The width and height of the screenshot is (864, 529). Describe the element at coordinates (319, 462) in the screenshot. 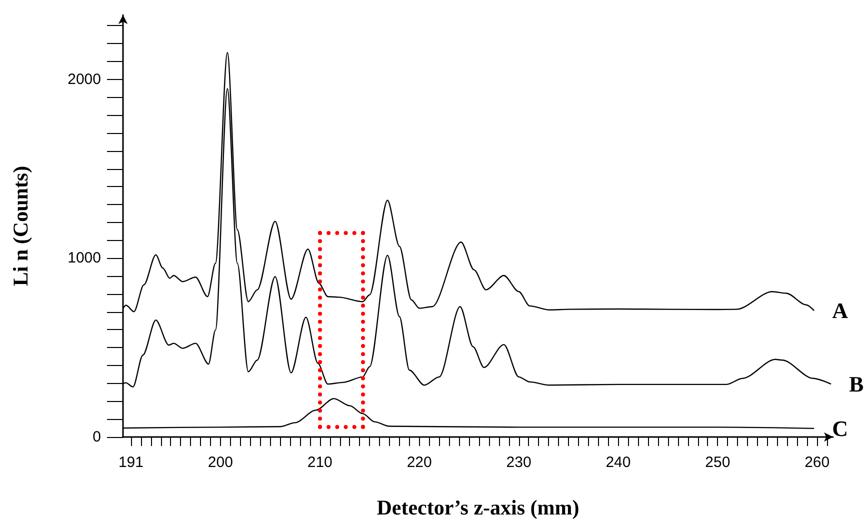

I see `x-tick-label: 210` at that location.